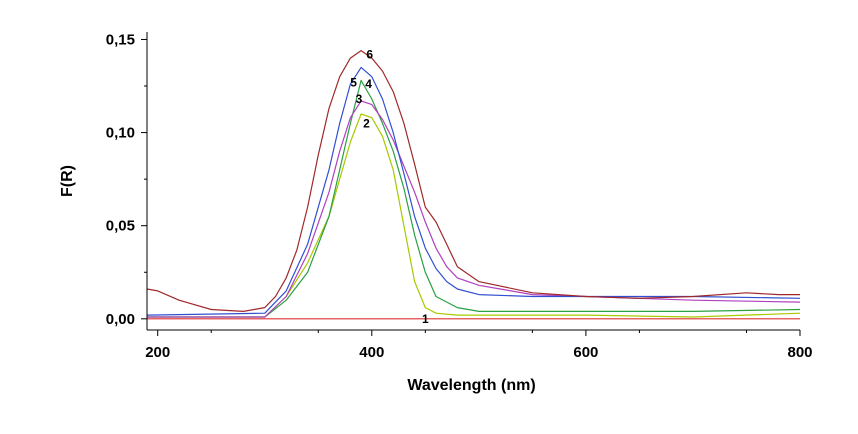  Describe the element at coordinates (120, 226) in the screenshot. I see `y-tick-label: 0,05` at that location.